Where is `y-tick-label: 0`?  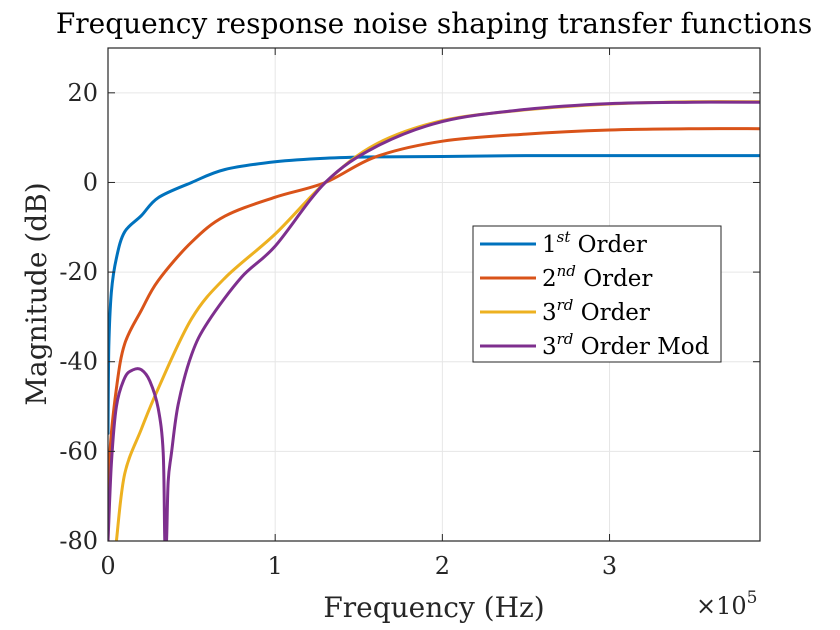
y-tick-label: 0 is located at coordinates (90, 182).